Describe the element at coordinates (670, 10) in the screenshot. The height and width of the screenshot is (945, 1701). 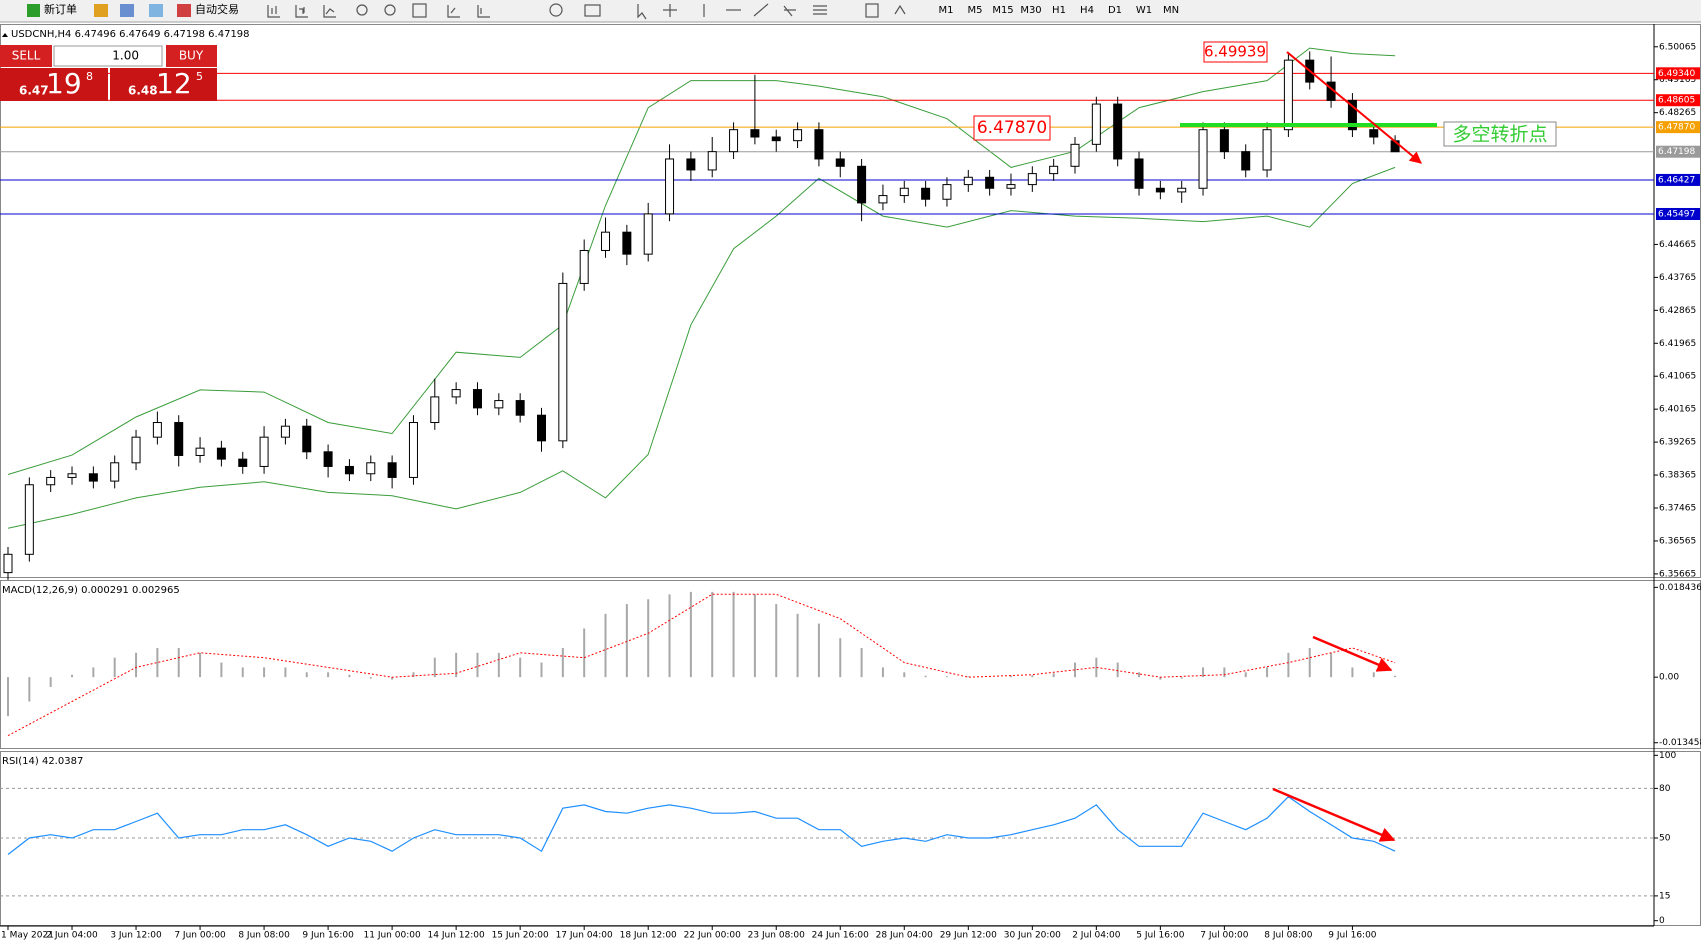
I see `crosshair-icon` at that location.